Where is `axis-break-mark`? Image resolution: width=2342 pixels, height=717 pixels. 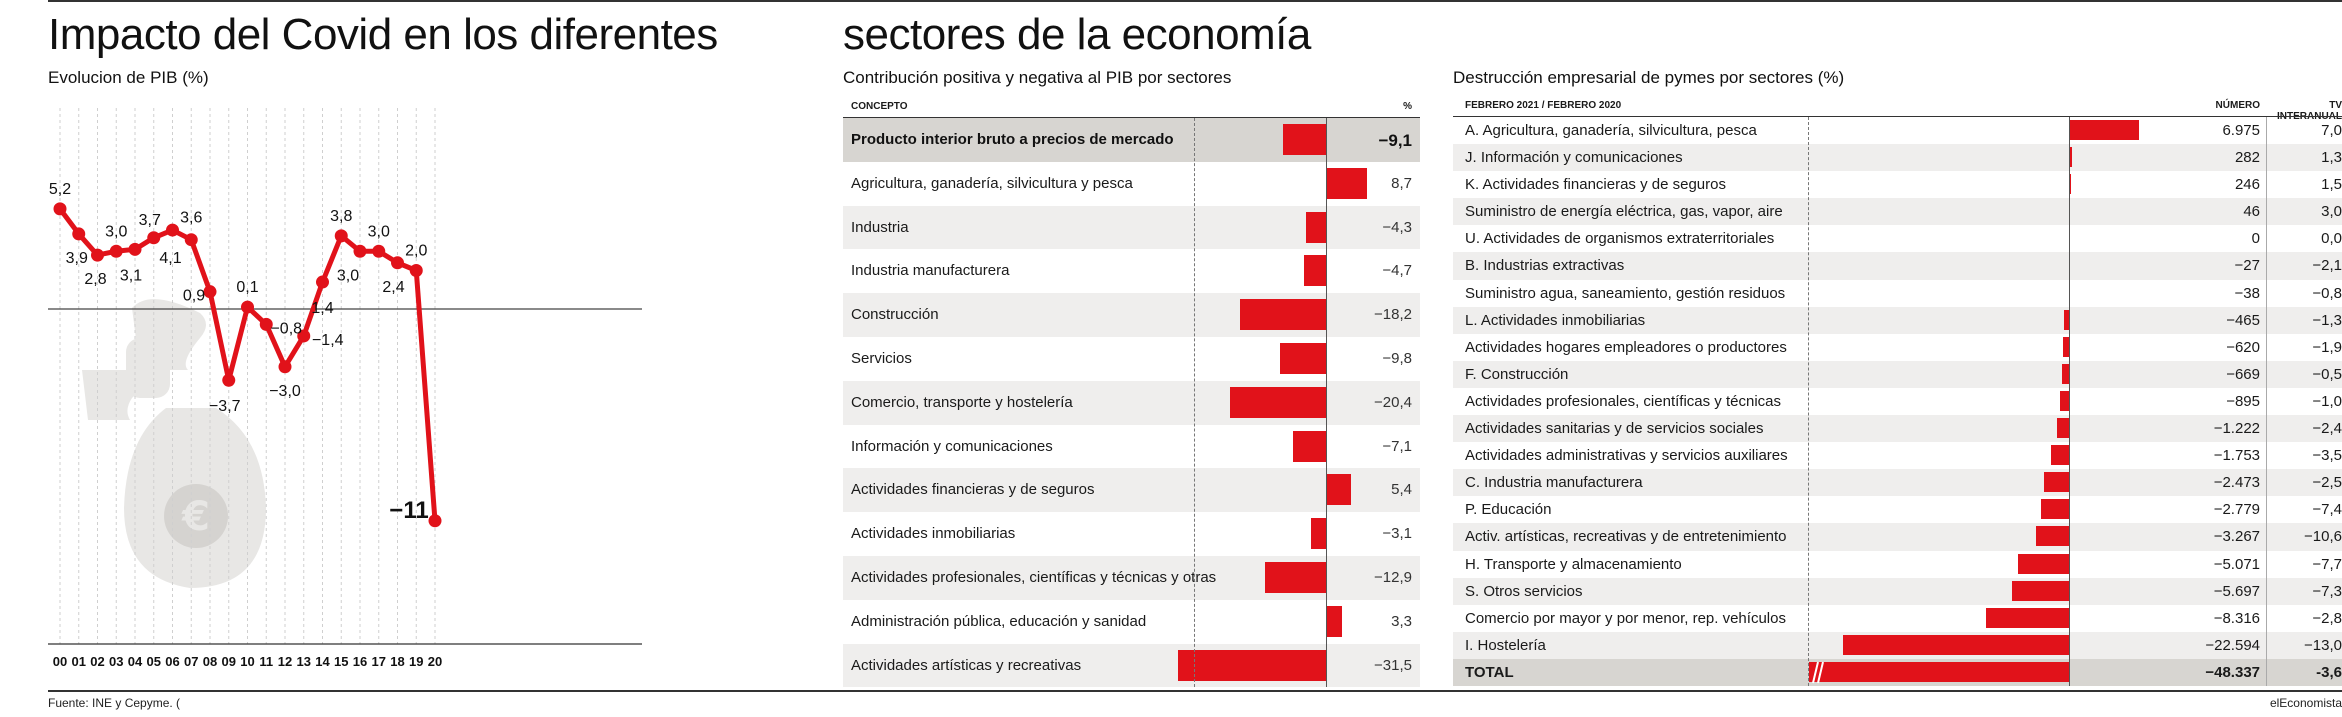
axis-break-mark is located at coordinates (1818, 672).